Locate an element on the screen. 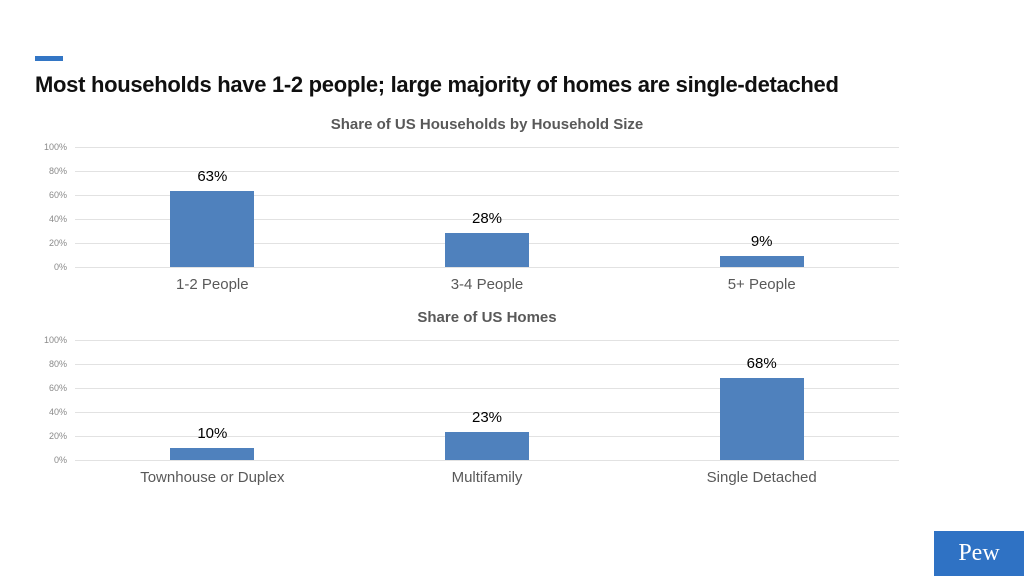  bar-value-label: 23% is located at coordinates (487, 418).